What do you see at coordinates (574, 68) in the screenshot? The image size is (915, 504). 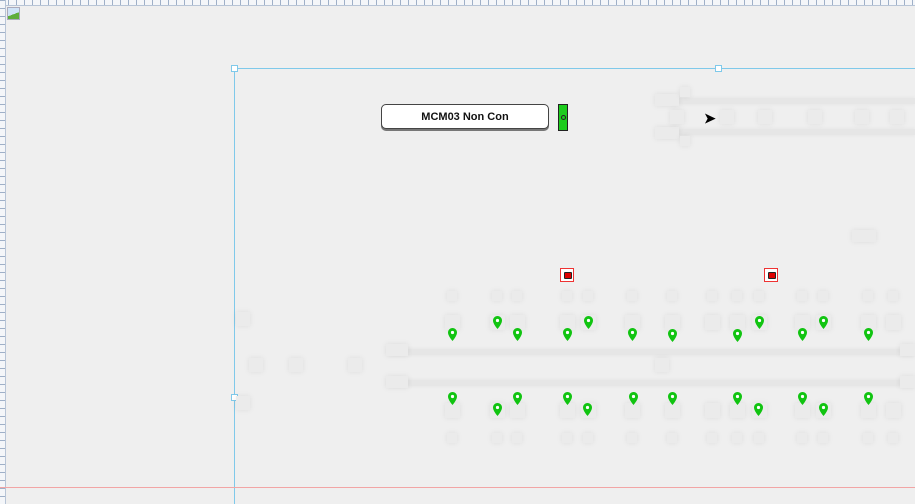 I see `selection-guide-horizontal` at bounding box center [574, 68].